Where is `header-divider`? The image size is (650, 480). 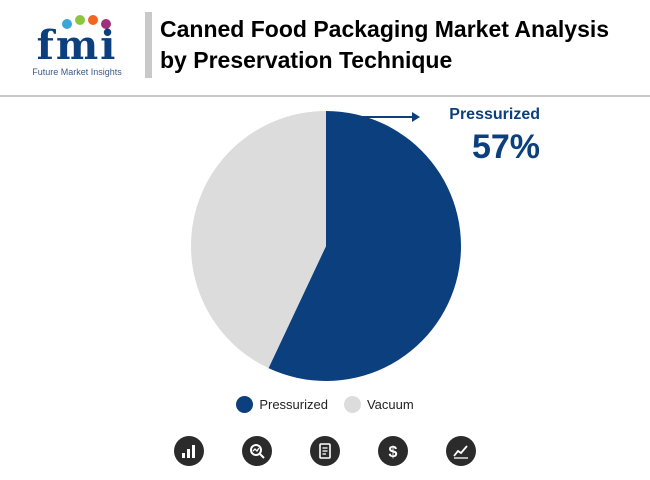
header-divider is located at coordinates (325, 96).